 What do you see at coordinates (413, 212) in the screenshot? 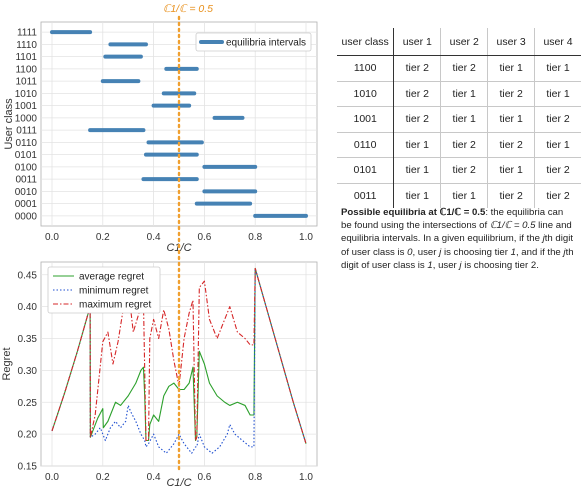
I see `caption-bold: Possible equilibria at ℂ1/ℂ = 0.5` at bounding box center [413, 212].